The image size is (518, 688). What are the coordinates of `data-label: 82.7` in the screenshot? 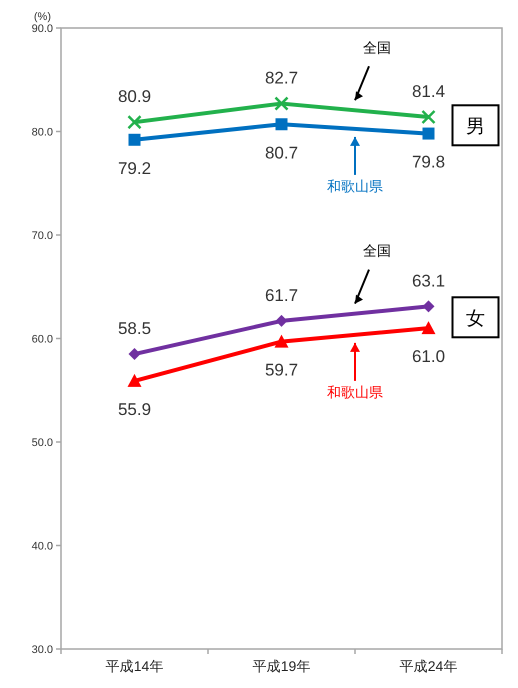 It's located at (281, 78).